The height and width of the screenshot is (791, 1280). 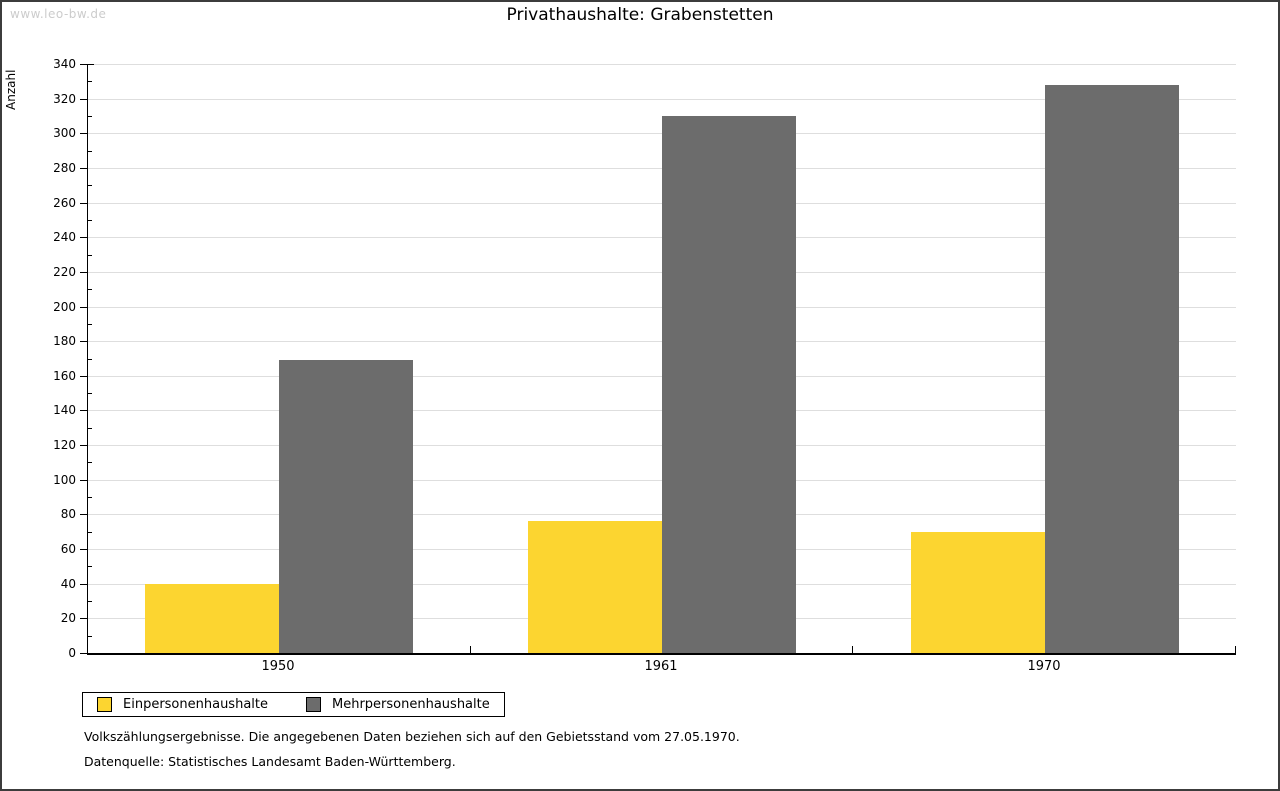 What do you see at coordinates (64, 480) in the screenshot?
I see `y-tick-label-100: 100` at bounding box center [64, 480].